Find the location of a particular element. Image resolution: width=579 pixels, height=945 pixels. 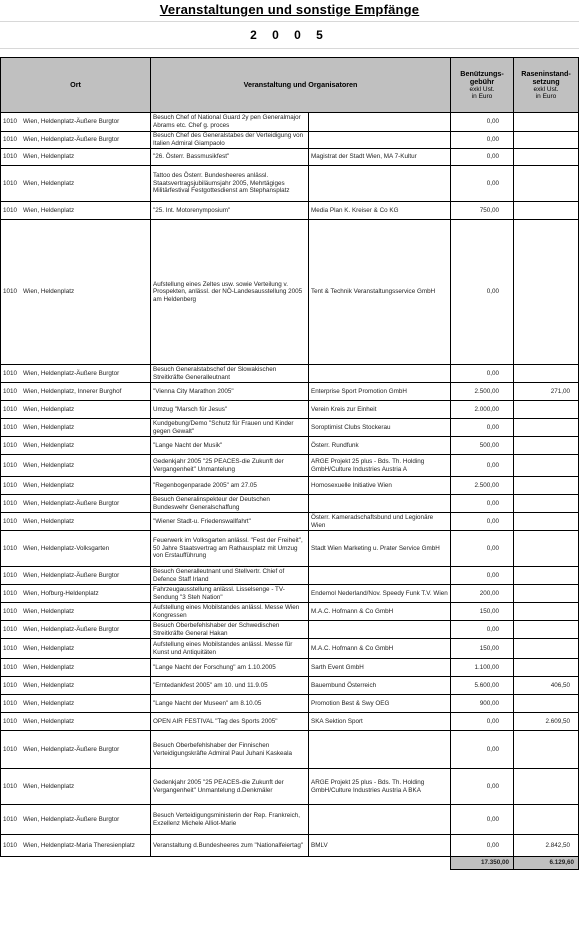

total-gebuehr: 17.350,00 is located at coordinates (482, 863).